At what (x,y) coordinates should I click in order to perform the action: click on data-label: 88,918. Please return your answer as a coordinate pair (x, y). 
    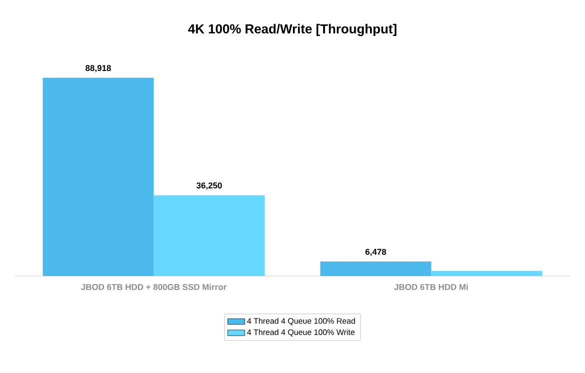
    Looking at the image, I should click on (98, 68).